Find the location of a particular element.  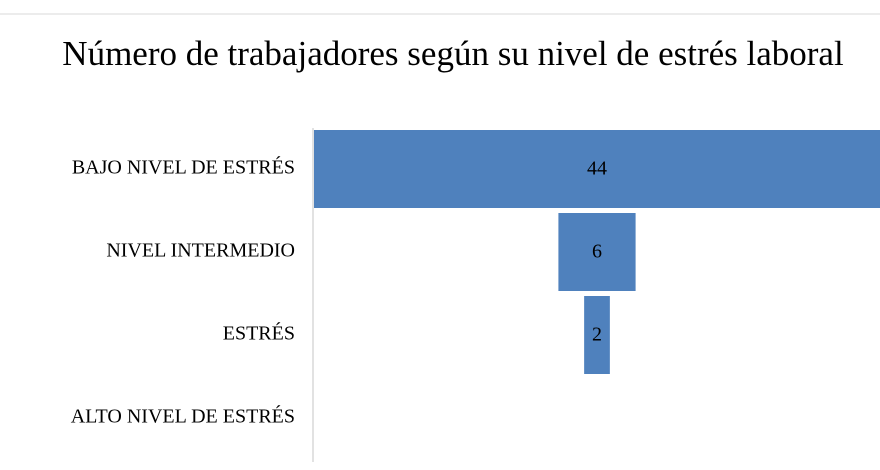

value-label: 2 is located at coordinates (597, 335).